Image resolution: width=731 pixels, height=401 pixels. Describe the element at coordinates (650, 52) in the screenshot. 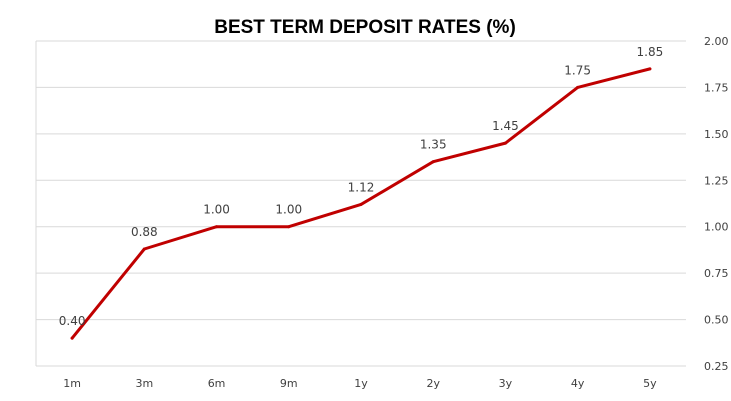

I see `data-label: 1.85` at that location.